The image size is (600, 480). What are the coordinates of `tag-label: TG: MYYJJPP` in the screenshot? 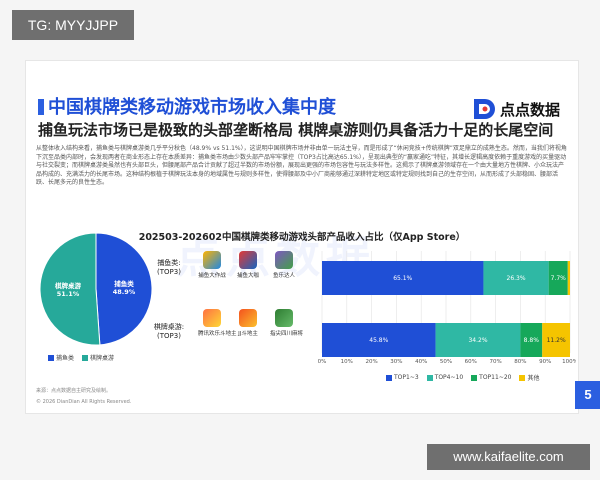 It's located at (73, 25).